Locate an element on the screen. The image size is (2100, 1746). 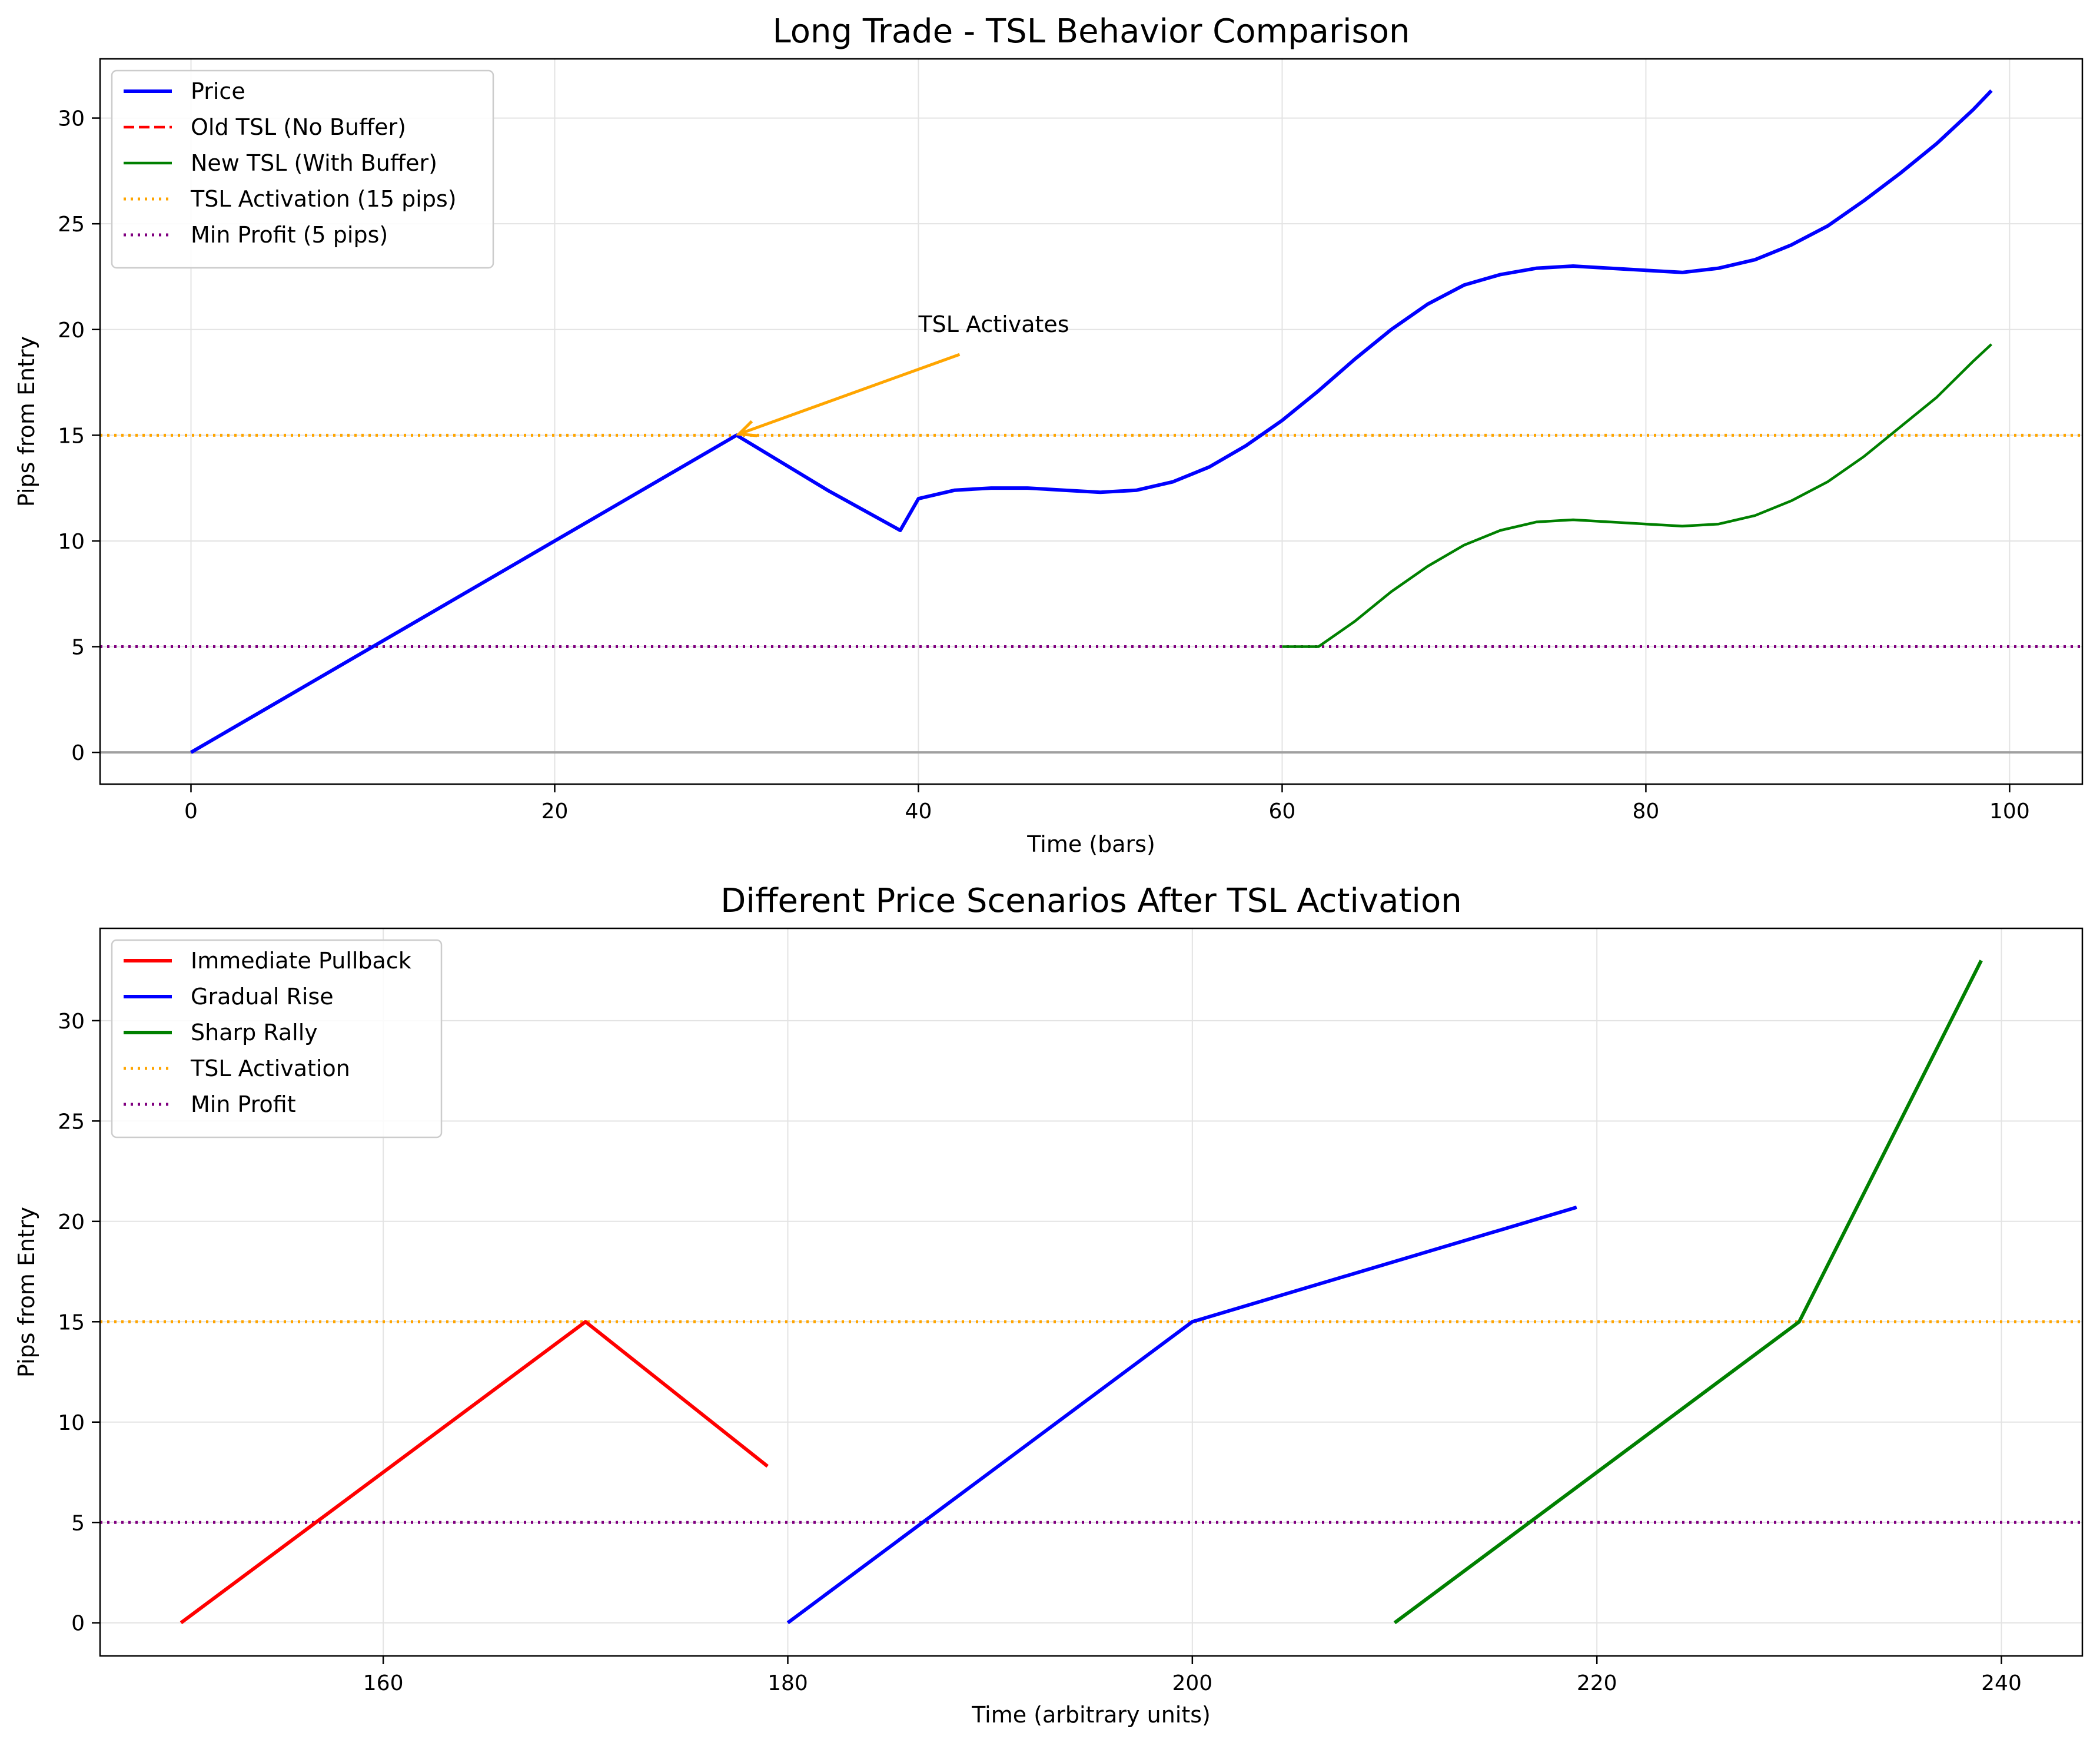
series-line-gradual-rise is located at coordinates (1181, 1416).